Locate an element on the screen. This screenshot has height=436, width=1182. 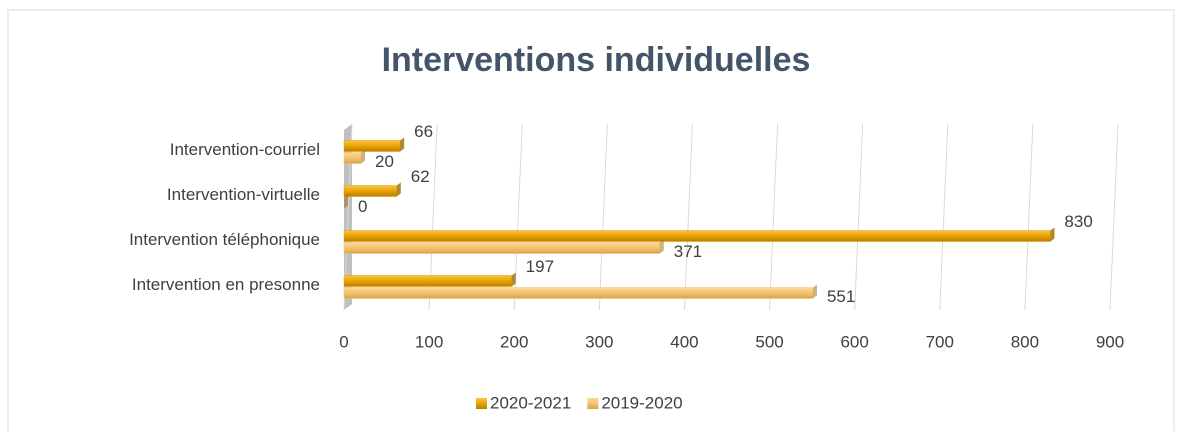
data-label: 197 is located at coordinates (540, 266).